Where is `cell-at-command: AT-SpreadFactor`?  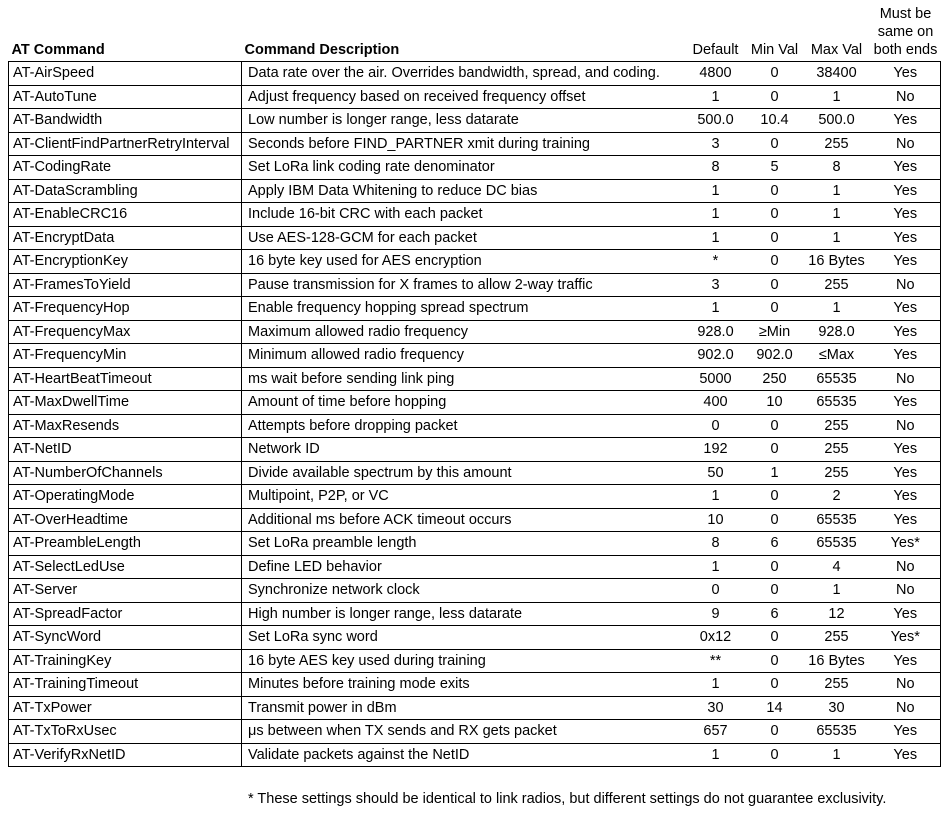
cell-at-command: AT-SpreadFactor is located at coordinates (125, 614).